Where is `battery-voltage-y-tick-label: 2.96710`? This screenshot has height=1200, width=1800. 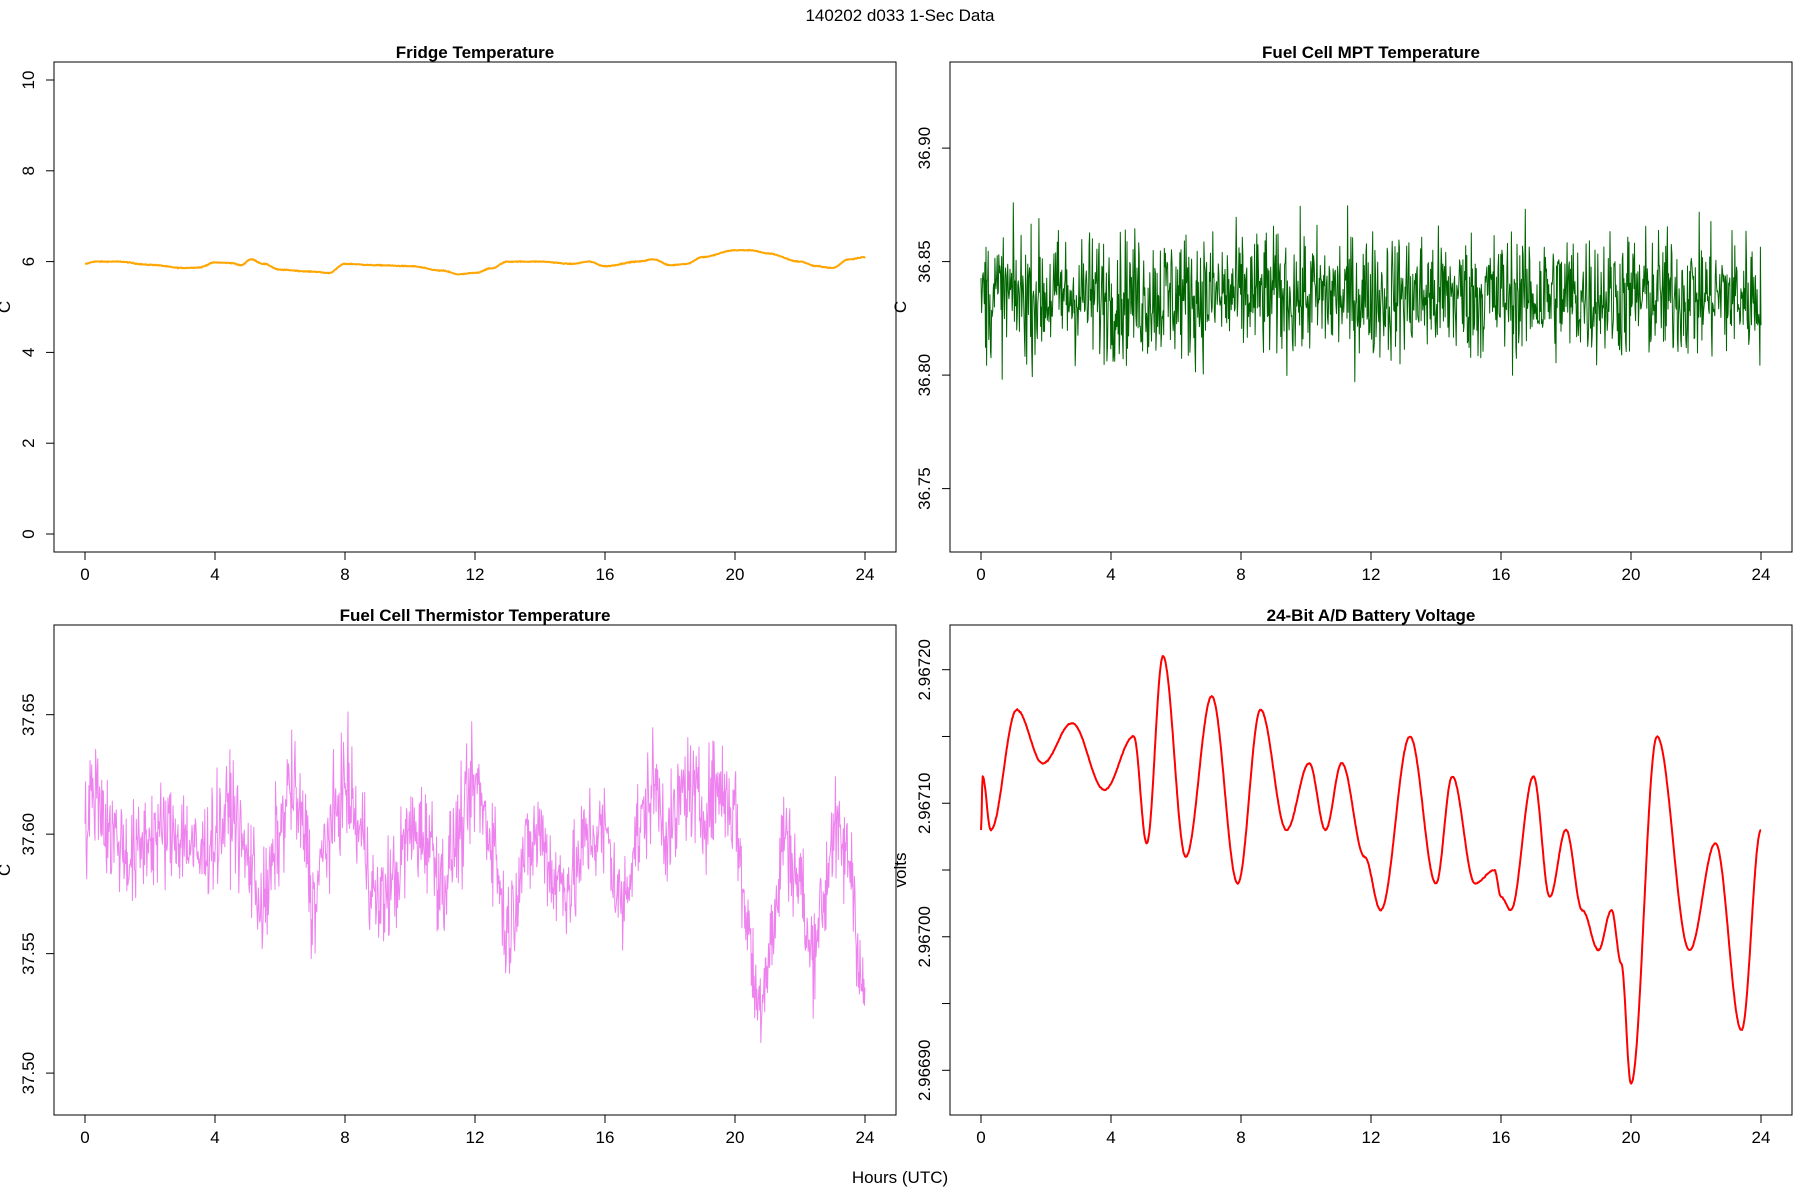 battery-voltage-y-tick-label: 2.96710 is located at coordinates (924, 803).